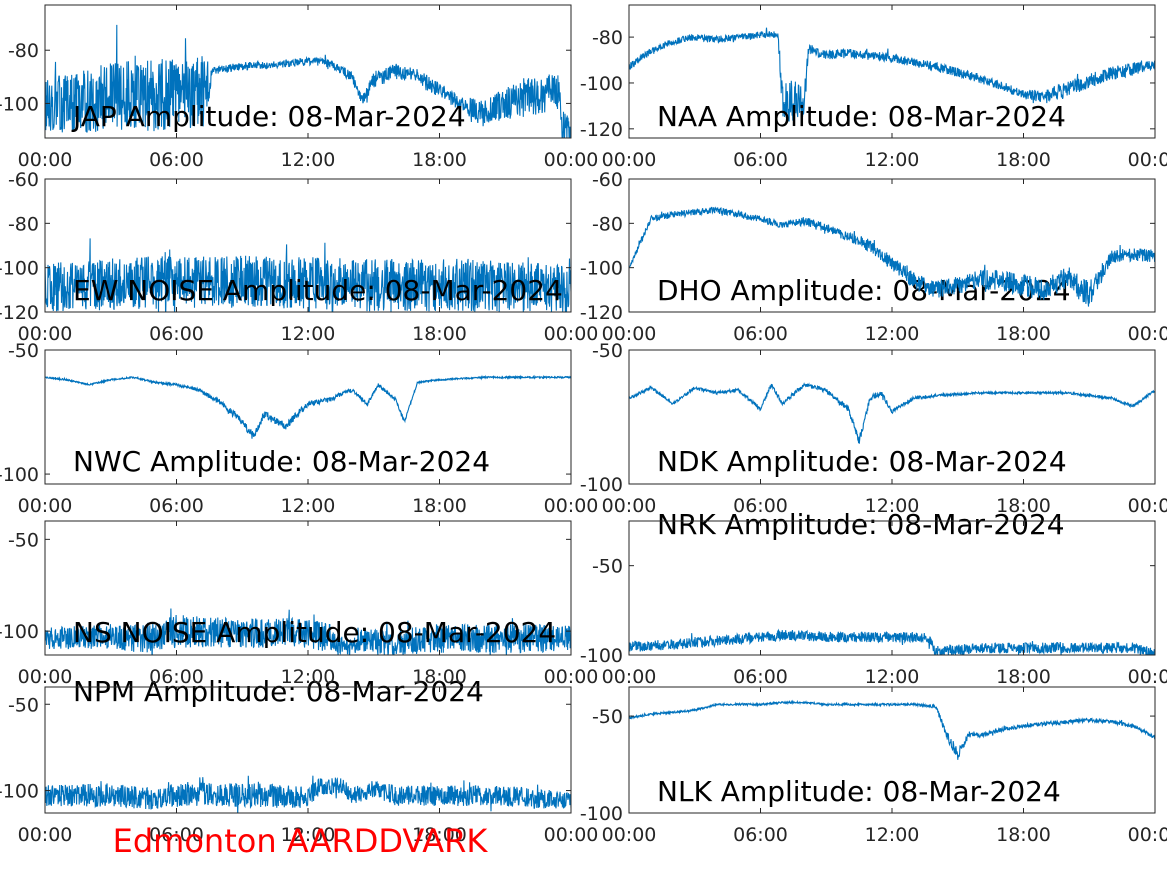 The width and height of the screenshot is (1167, 875). What do you see at coordinates (861, 524) in the screenshot?
I see `panel-title-nrk: NRK Amplitude: 08-Mar-2024` at bounding box center [861, 524].